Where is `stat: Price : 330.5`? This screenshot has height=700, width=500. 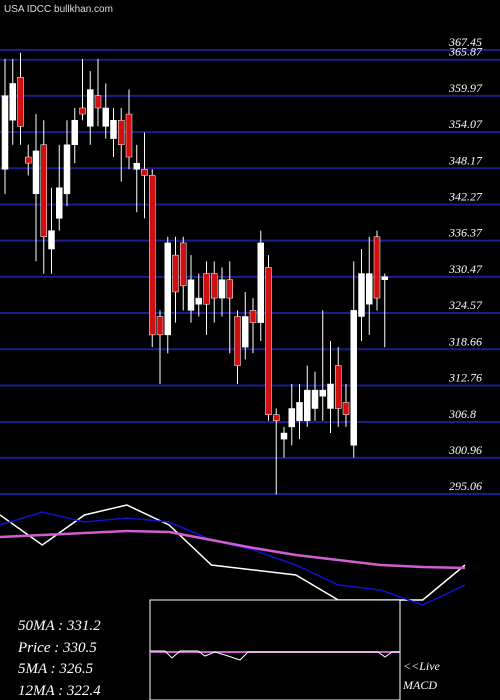 stat: Price : 330.5 is located at coordinates (57, 648).